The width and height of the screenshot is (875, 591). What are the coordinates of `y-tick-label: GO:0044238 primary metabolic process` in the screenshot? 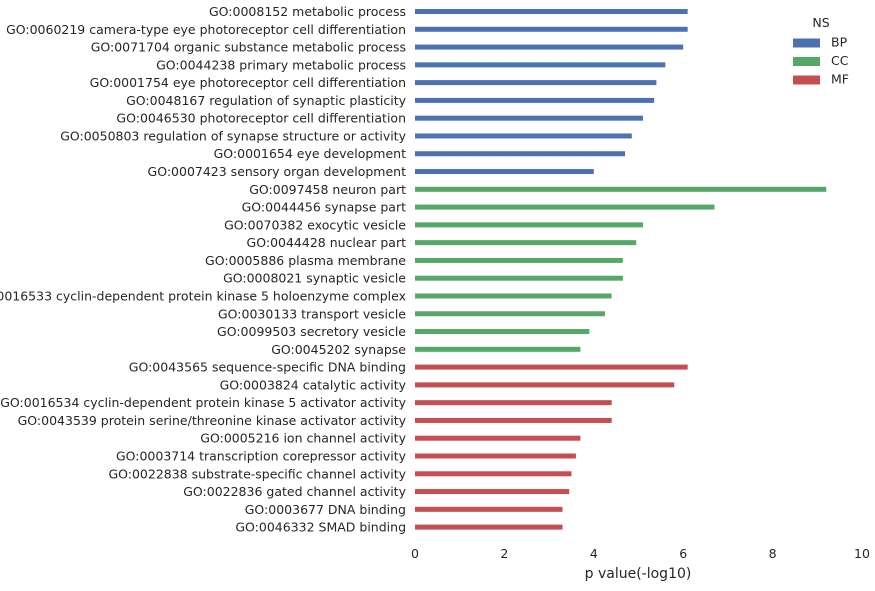 It's located at (281, 64).